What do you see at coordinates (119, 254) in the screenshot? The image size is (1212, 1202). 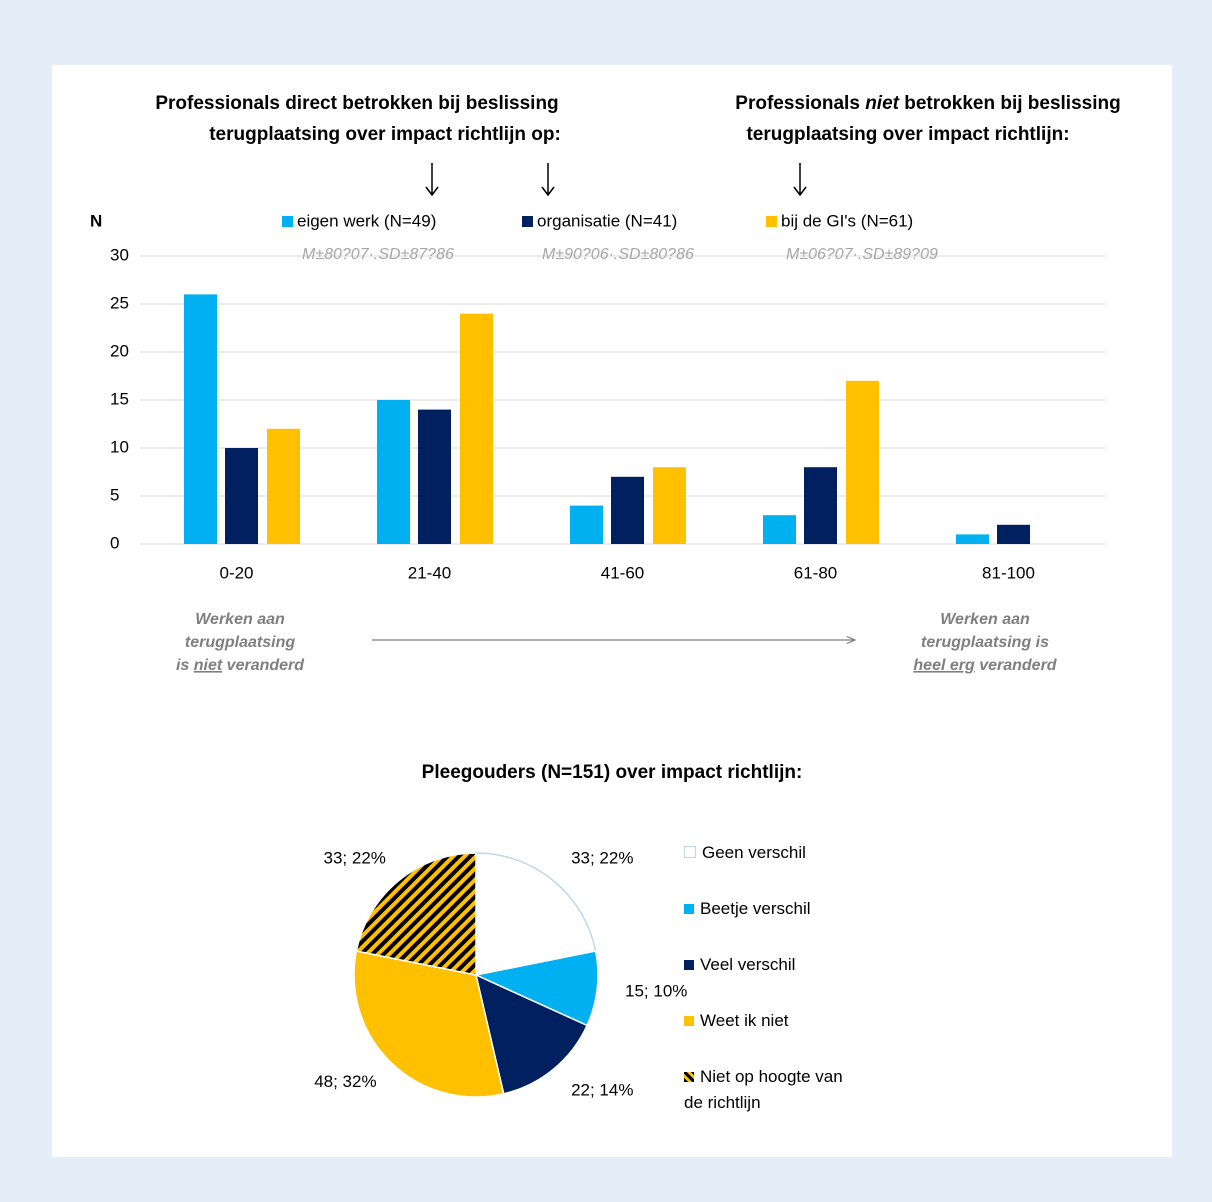 I see `y-tick-label: 30` at bounding box center [119, 254].